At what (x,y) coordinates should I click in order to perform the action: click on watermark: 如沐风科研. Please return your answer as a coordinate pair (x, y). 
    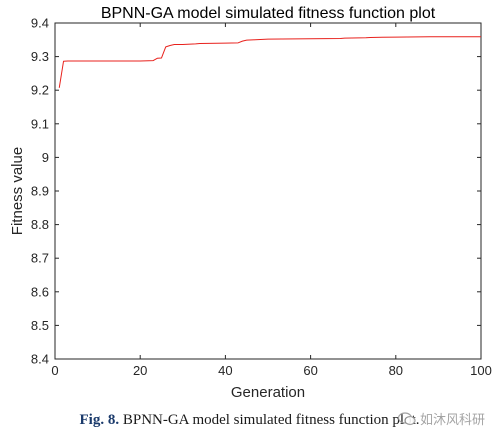
    Looking at the image, I should click on (441, 418).